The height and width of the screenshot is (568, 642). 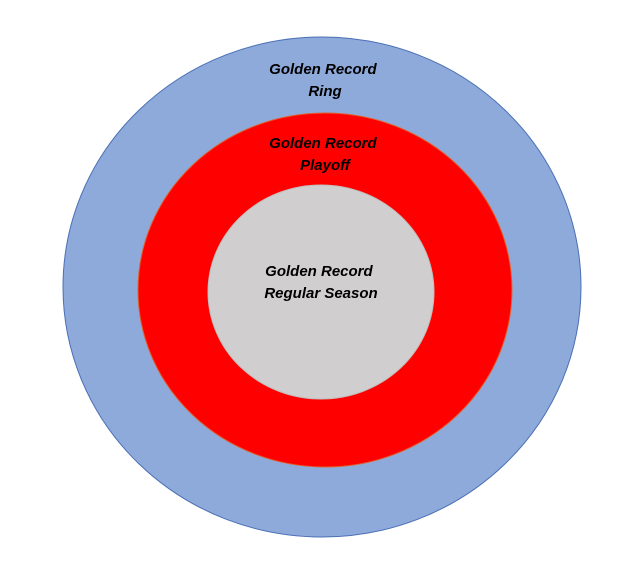 I want to click on inner-ring-label-line-2: Regular Season, so click(x=320, y=293).